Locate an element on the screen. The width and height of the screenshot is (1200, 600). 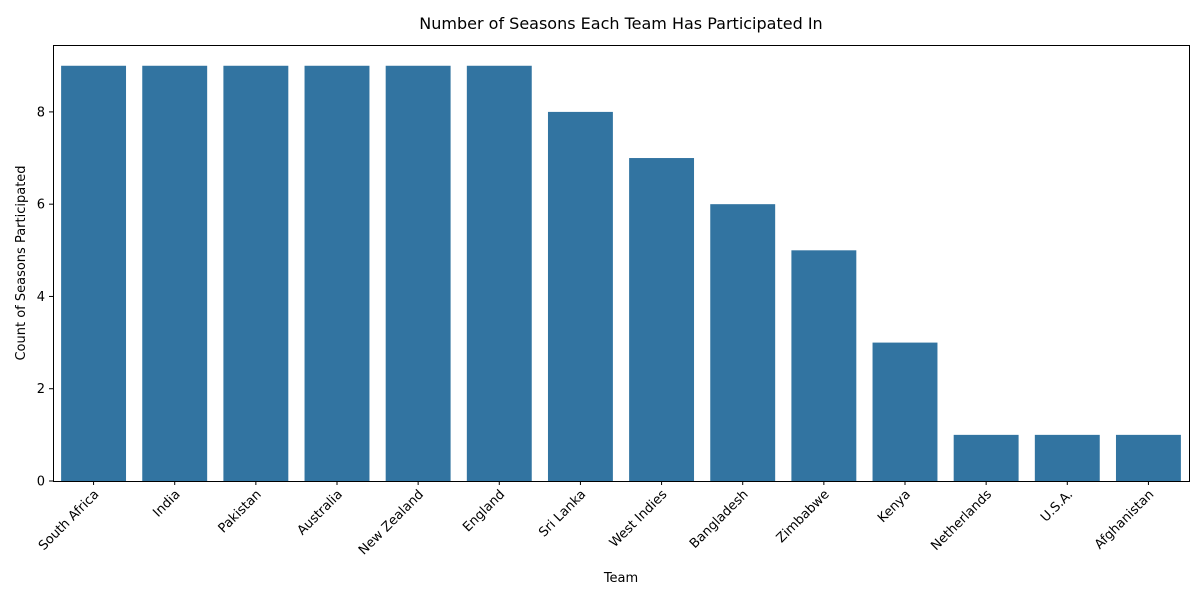
y-tick-label: 4 is located at coordinates (41, 297).